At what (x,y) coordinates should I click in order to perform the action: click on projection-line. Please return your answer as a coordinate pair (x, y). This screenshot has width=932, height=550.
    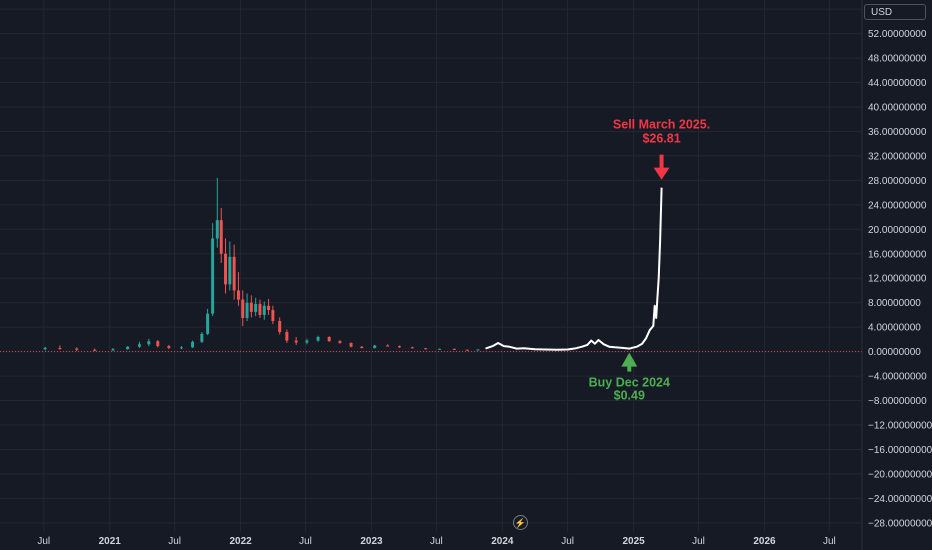
    Looking at the image, I should click on (574, 269).